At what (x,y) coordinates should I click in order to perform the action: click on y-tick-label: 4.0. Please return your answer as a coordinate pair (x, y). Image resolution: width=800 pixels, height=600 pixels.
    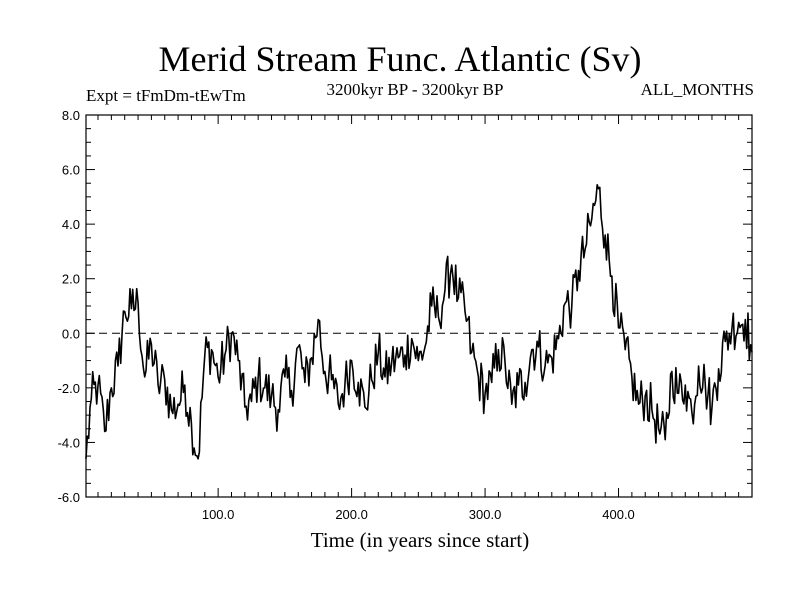
    Looking at the image, I should click on (71, 224).